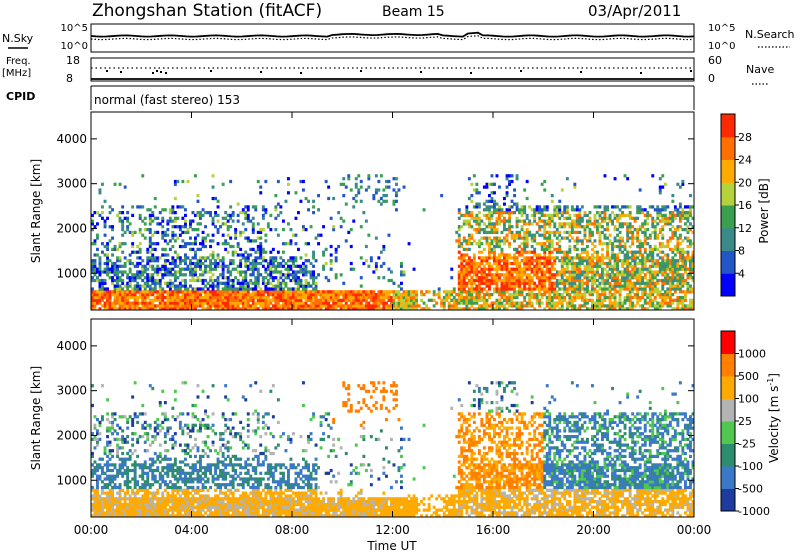 This screenshot has height=554, width=800. Describe the element at coordinates (36, 211) in the screenshot. I see `power-ylabel: Slant Range [km]` at that location.